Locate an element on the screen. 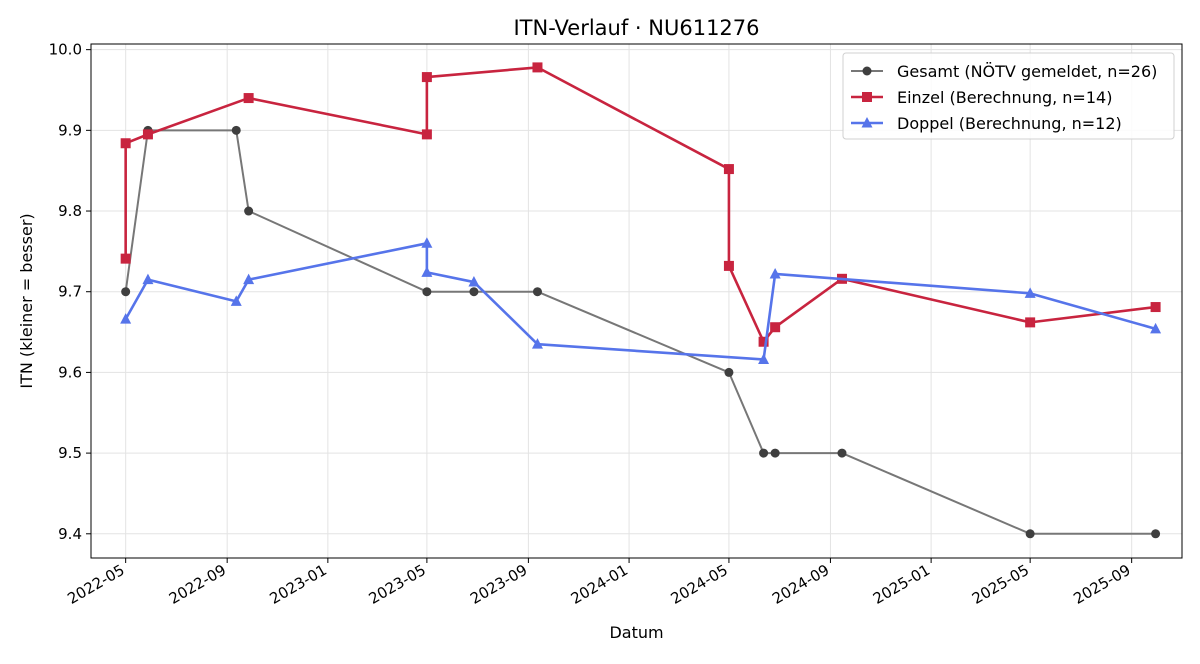 The width and height of the screenshot is (1200, 664). x-tick-label: 2024-09 is located at coordinates (800, 584).